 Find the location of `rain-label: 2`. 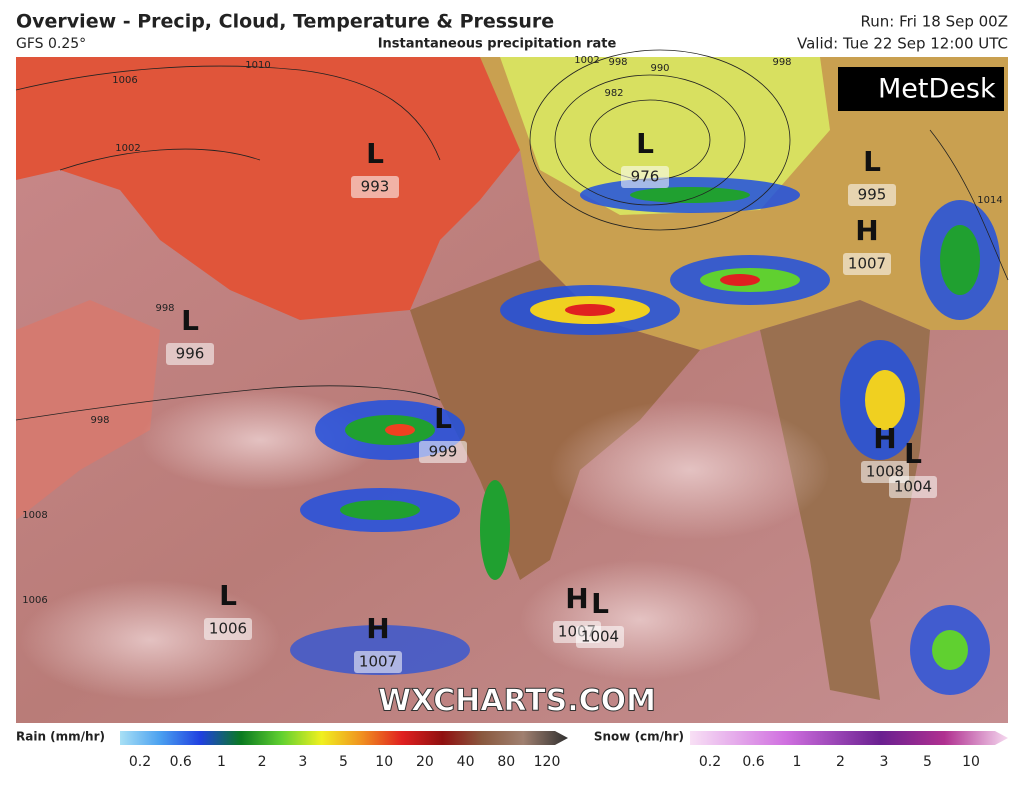

rain-label: 2 is located at coordinates (262, 762).